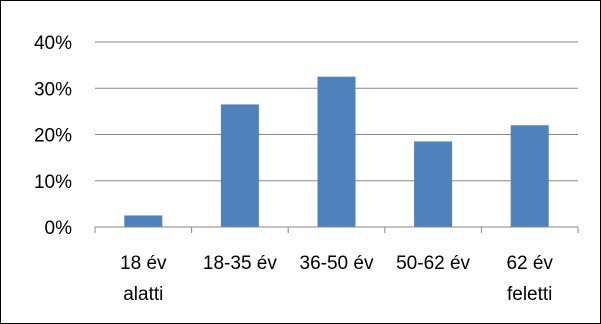  I want to click on y-tick-label: 30%, so click(53, 89).